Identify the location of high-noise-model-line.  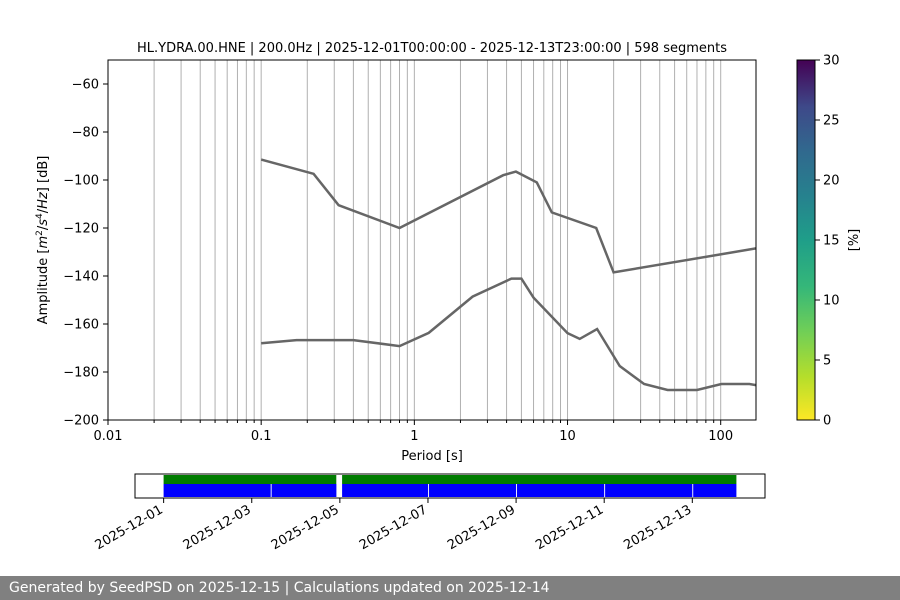
(508, 216).